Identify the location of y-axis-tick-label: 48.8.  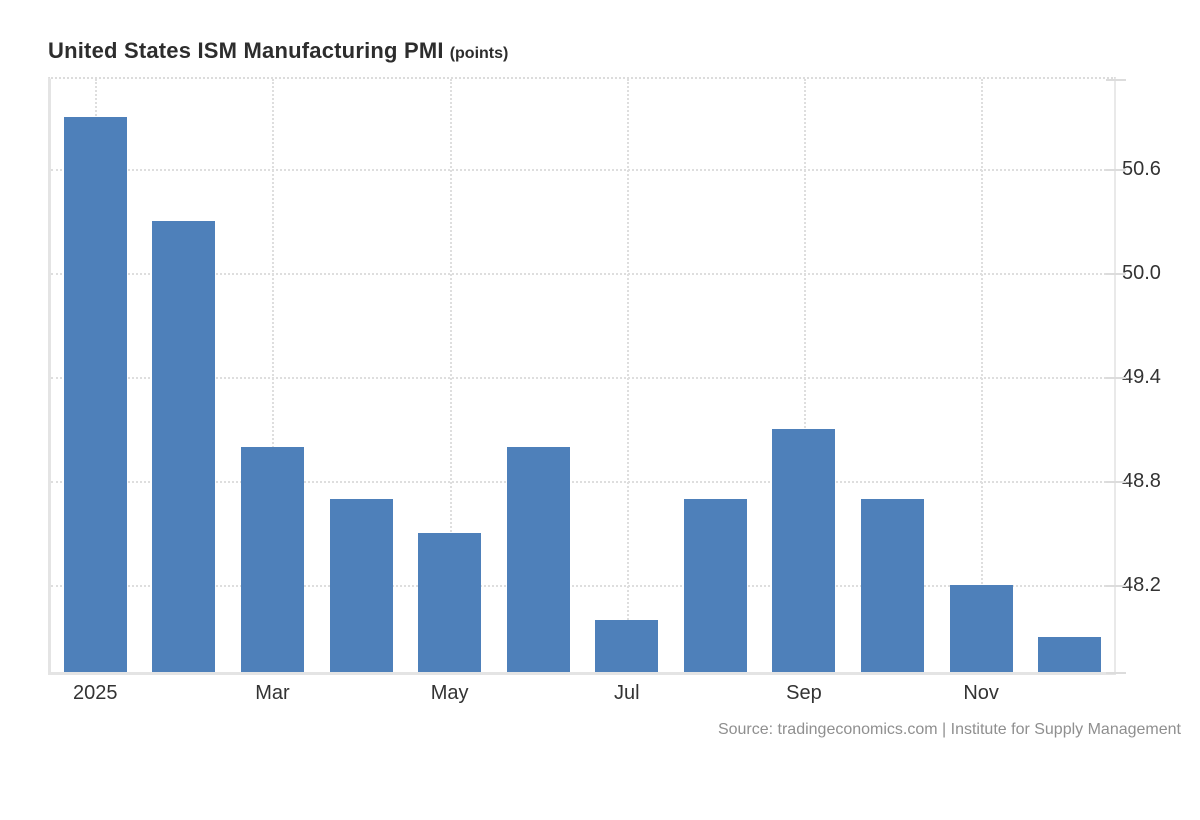
(1141, 481).